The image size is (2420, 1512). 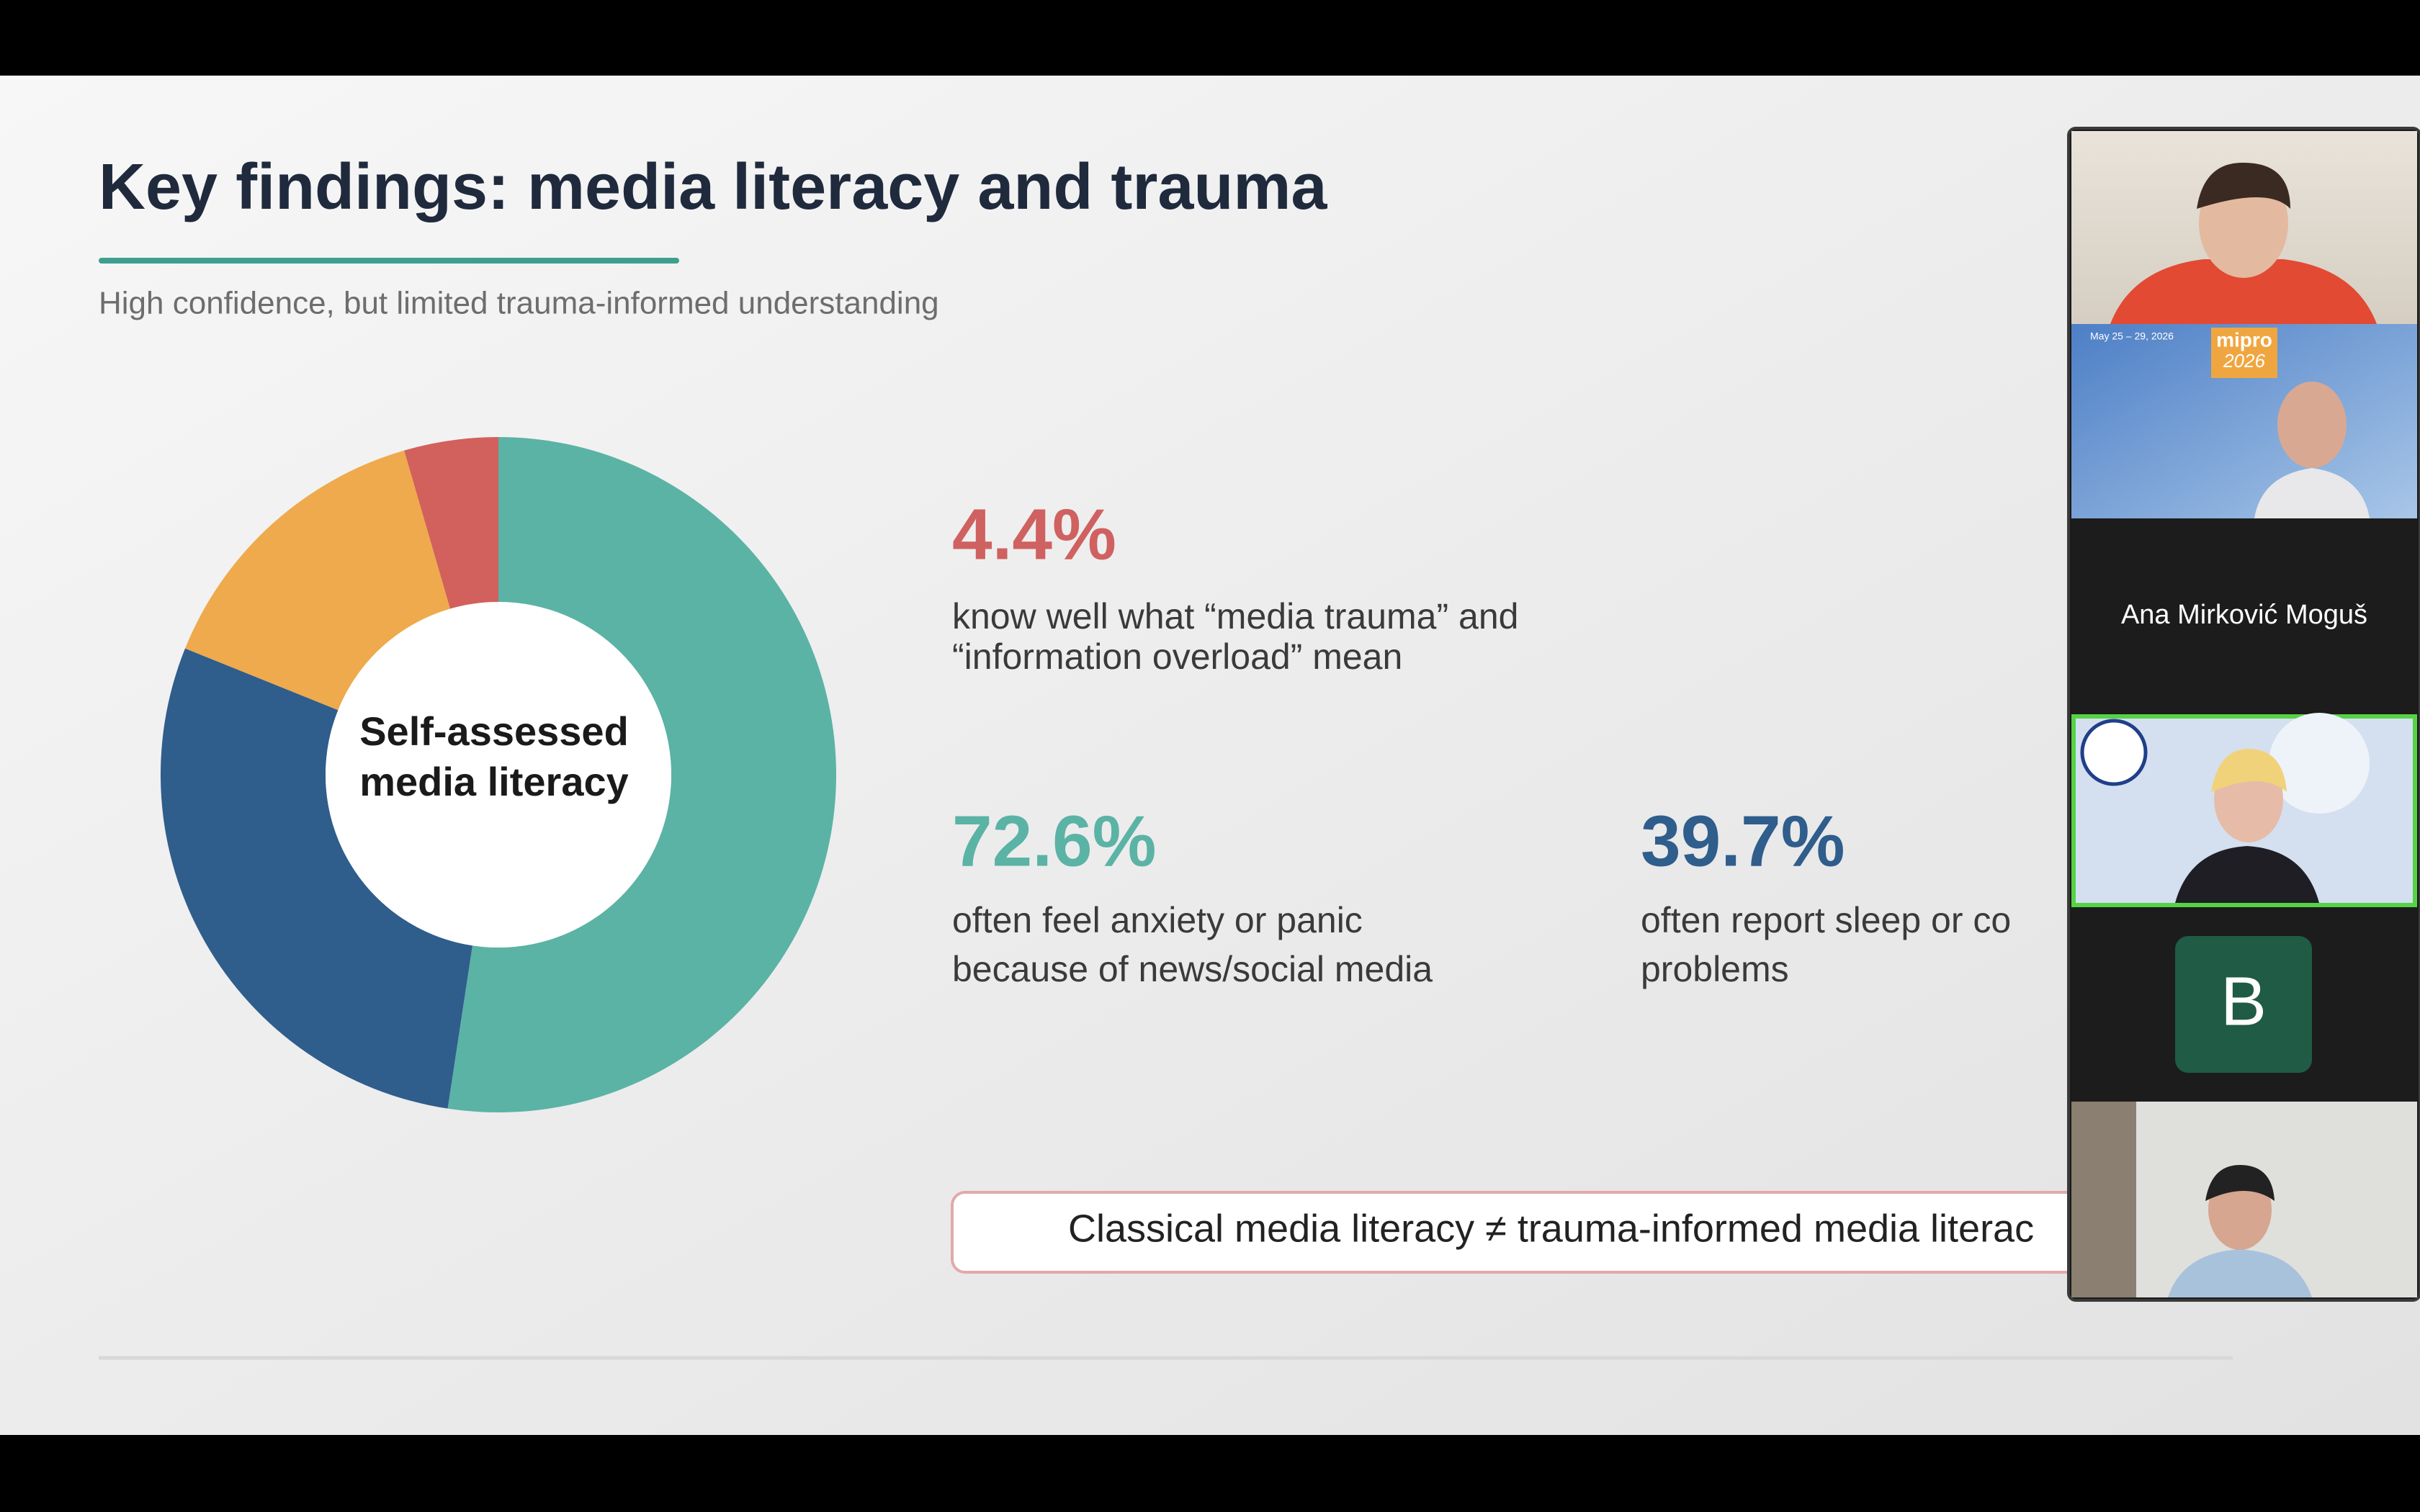 What do you see at coordinates (1235, 616) in the screenshot?
I see `stat-label: know well what “media trauma” and` at bounding box center [1235, 616].